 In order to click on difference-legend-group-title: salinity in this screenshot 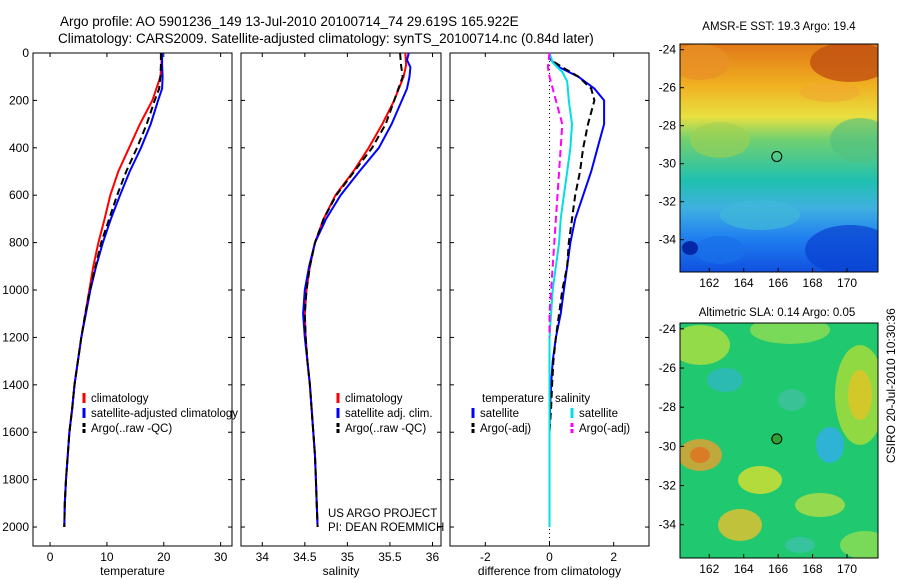, I will do `click(572, 399)`.